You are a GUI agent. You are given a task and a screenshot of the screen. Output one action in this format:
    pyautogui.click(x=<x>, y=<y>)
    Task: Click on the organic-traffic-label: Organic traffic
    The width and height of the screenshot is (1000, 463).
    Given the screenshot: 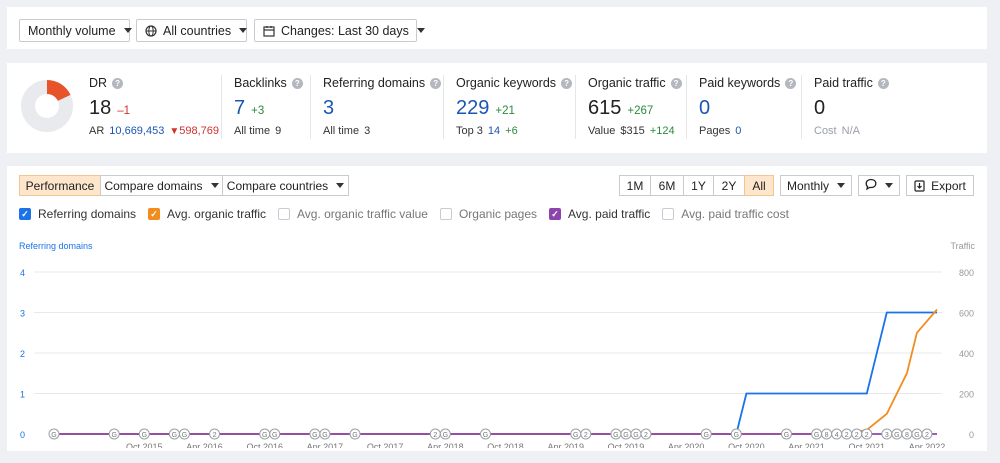 What is the action you would take?
    pyautogui.click(x=627, y=83)
    